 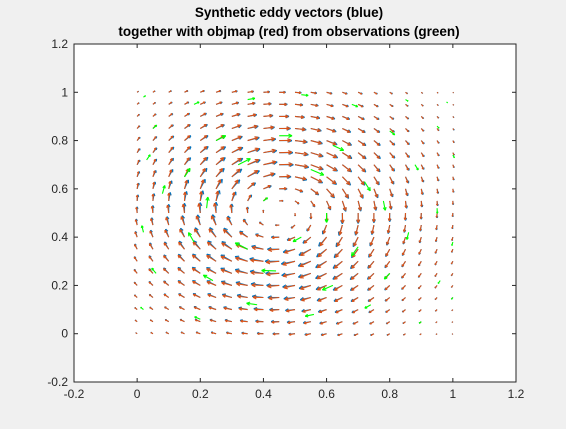 What do you see at coordinates (64, 334) in the screenshot?
I see `y-tick-label: 0` at bounding box center [64, 334].